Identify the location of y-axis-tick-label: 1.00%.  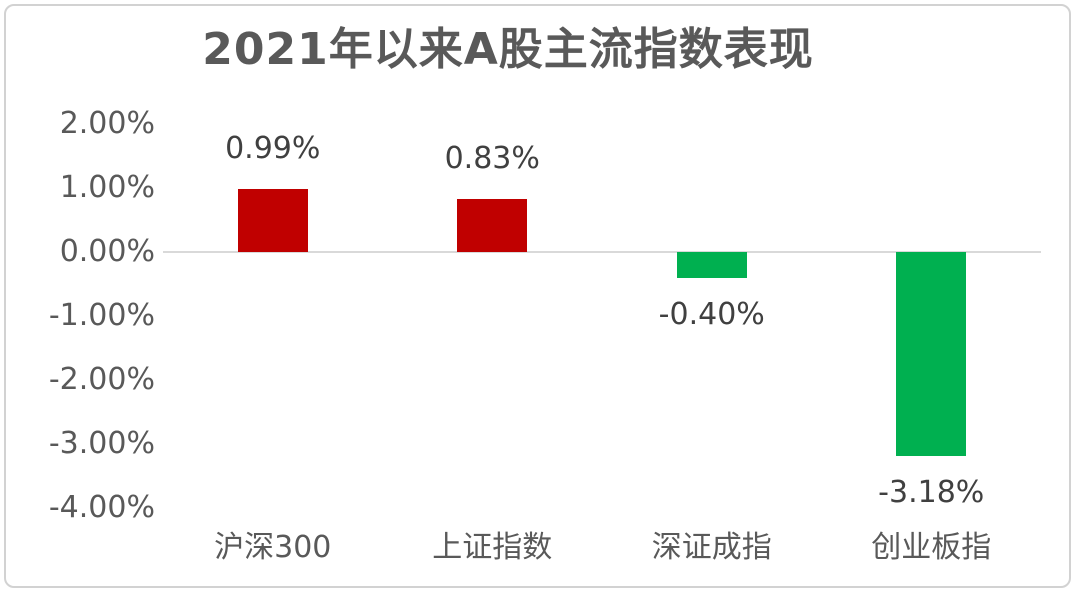
(107, 187).